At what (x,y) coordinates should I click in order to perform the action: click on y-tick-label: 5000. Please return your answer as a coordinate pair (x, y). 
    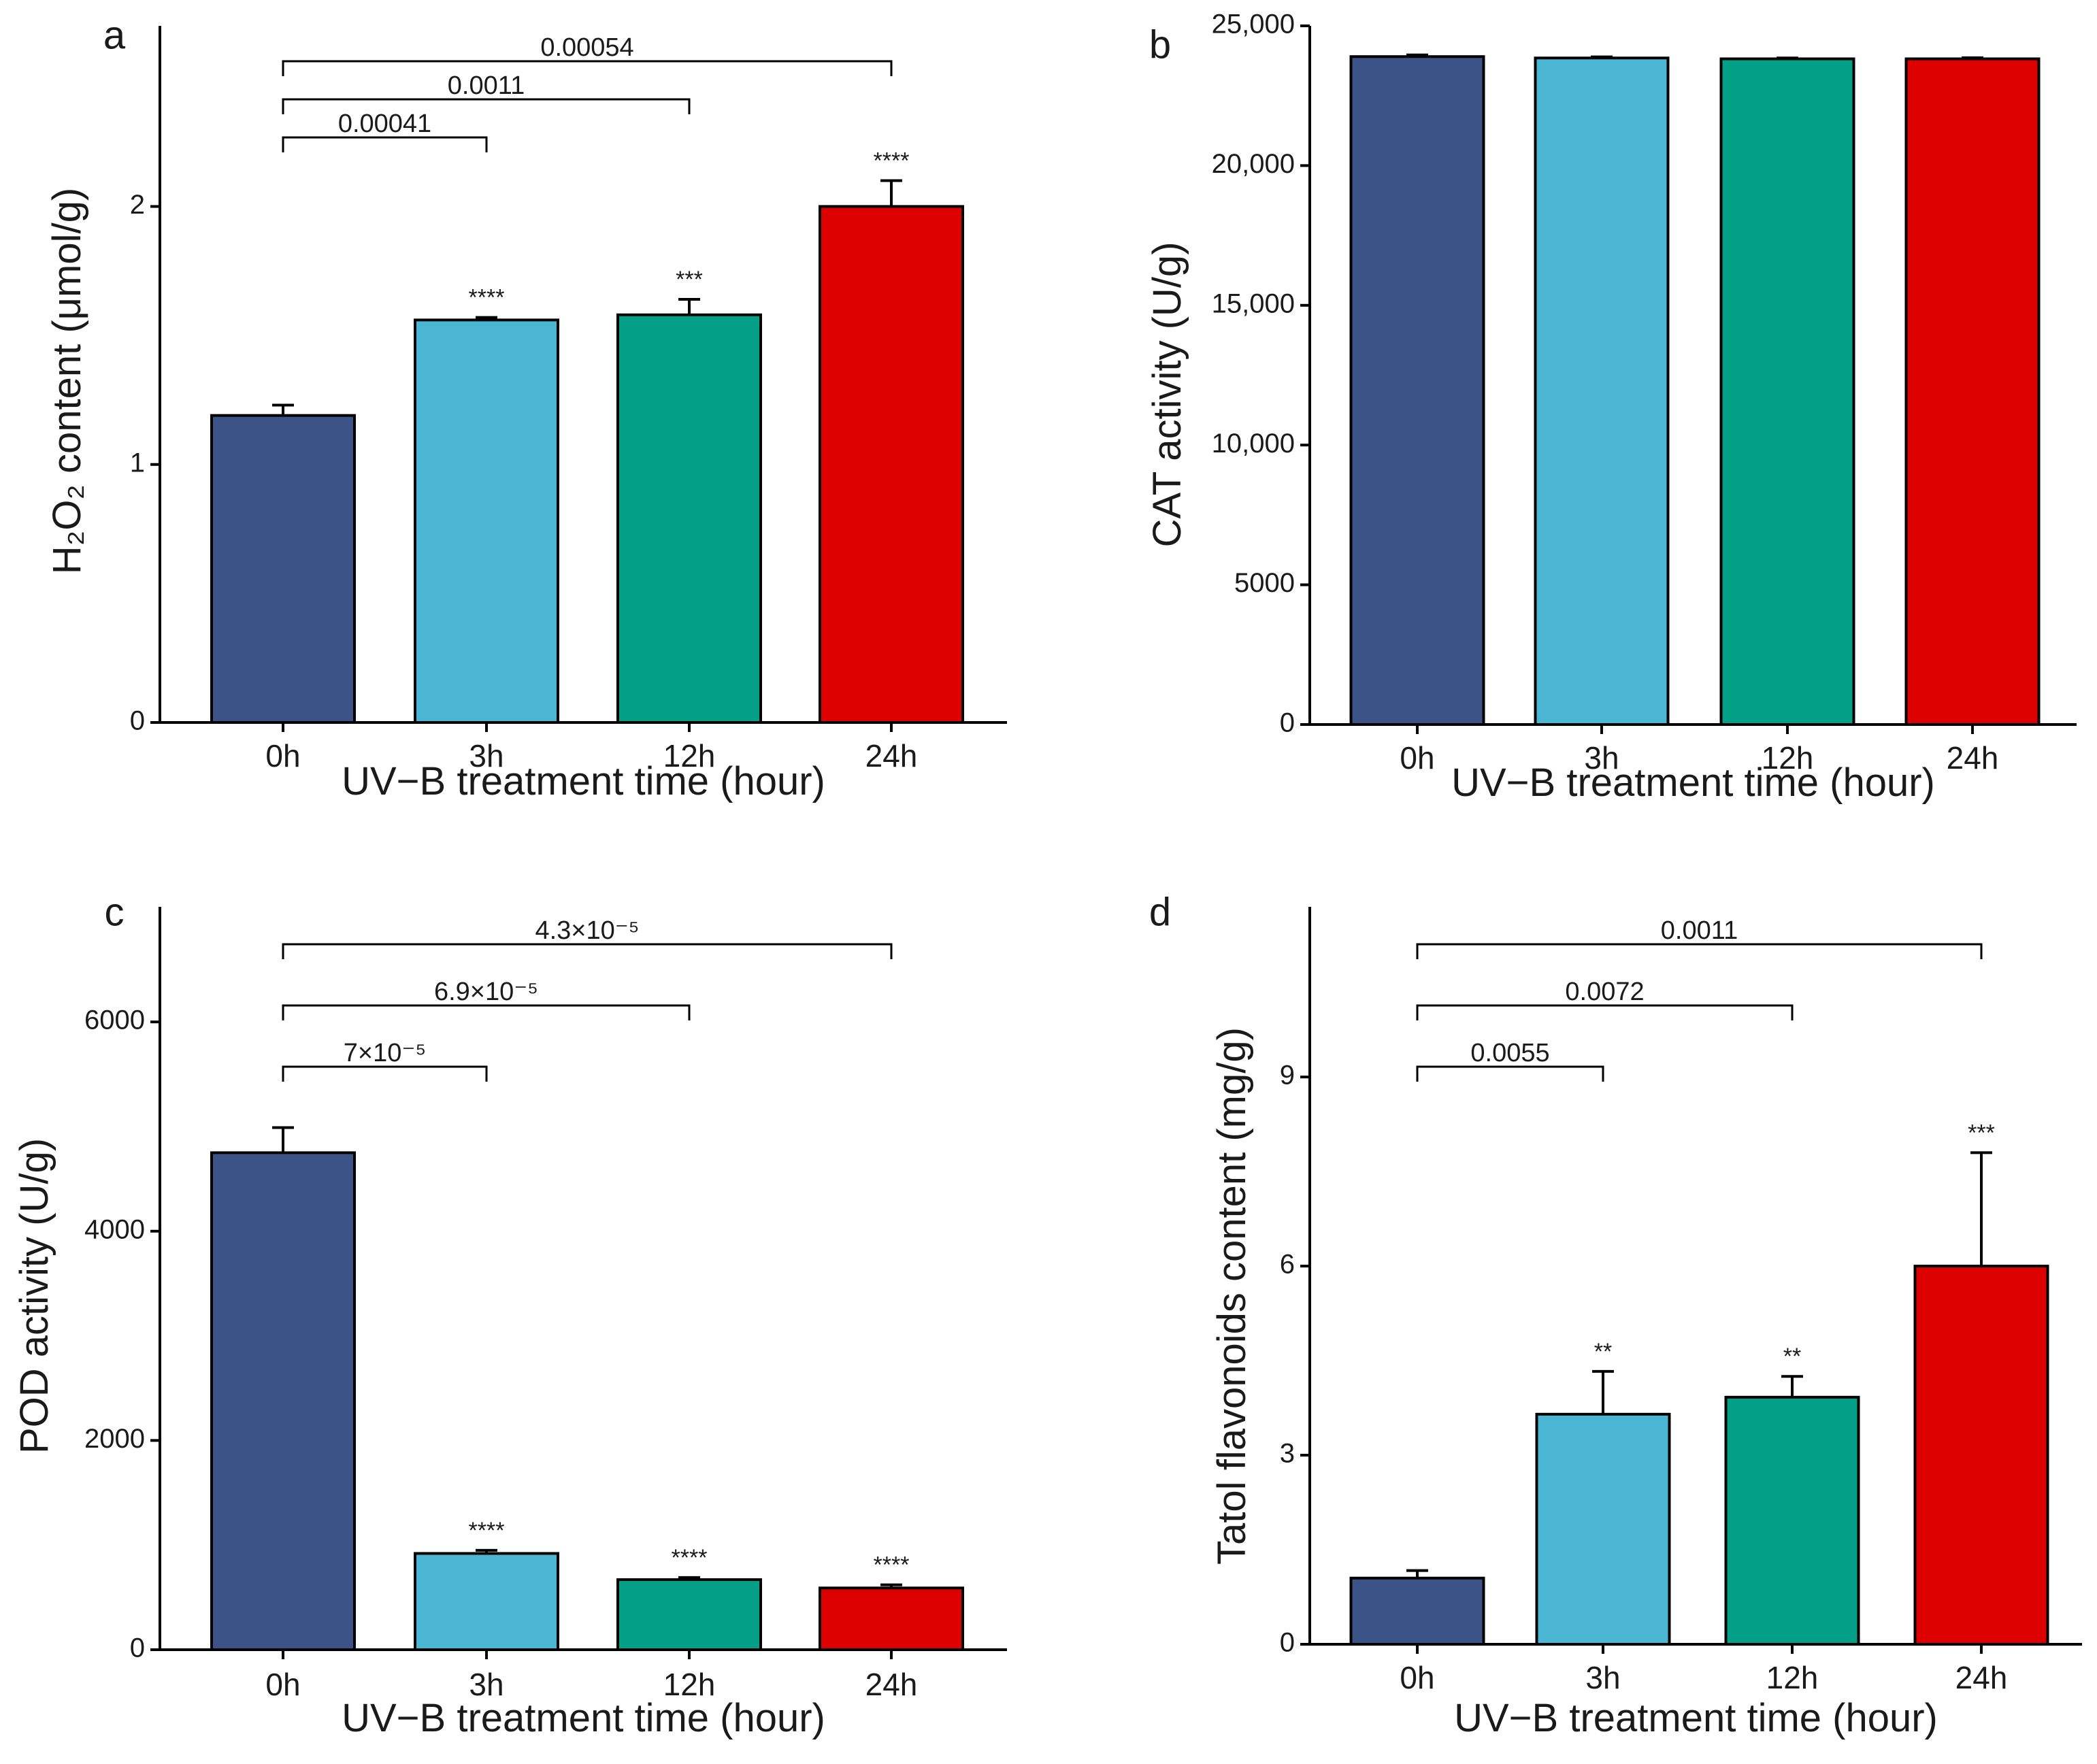
    Looking at the image, I should click on (1264, 583).